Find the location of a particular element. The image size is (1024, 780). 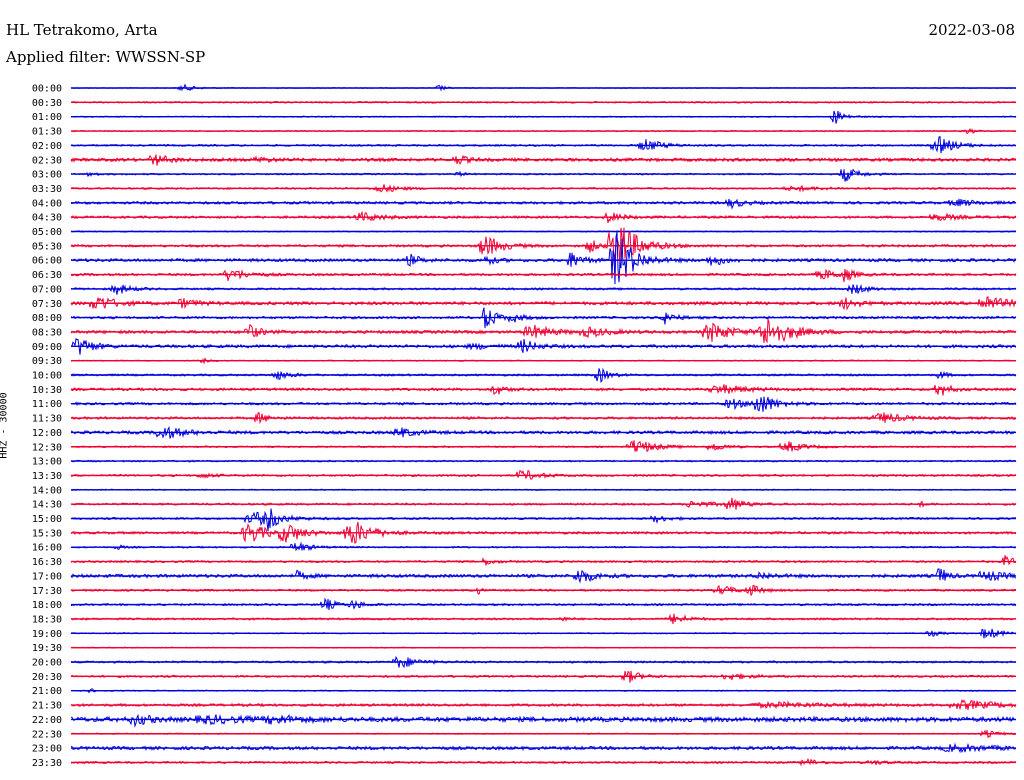

time-label-2100: 21:00 is located at coordinates (47, 691).